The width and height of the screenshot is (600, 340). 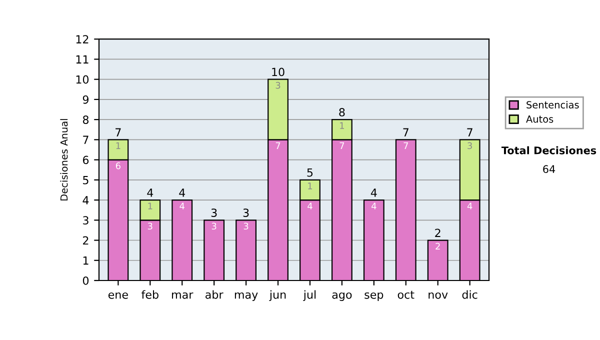 I want to click on x-tick-label: nov, so click(x=438, y=295).